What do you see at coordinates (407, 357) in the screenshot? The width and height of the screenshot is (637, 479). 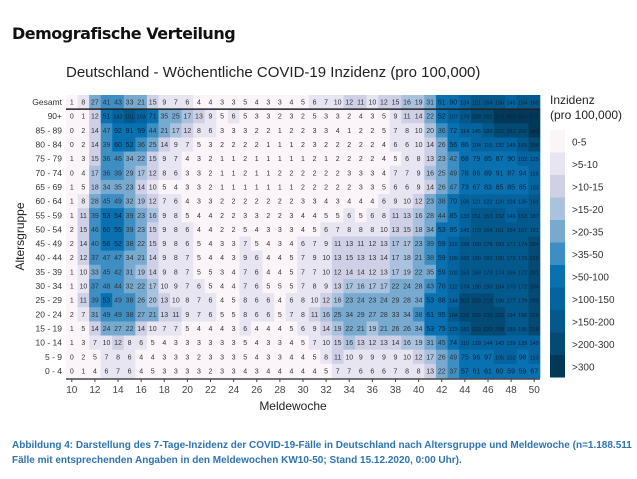 I see `cell-value: 10` at bounding box center [407, 357].